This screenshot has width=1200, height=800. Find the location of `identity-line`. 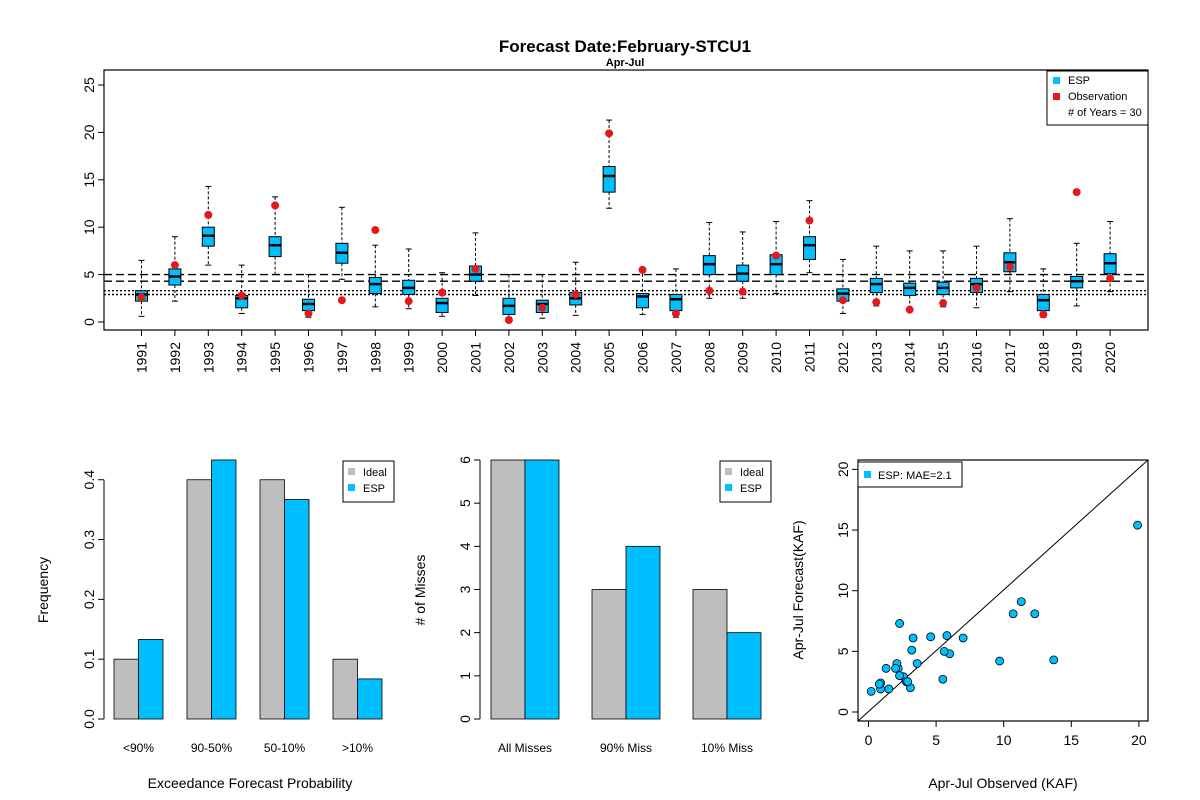

identity-line is located at coordinates (1003, 590).